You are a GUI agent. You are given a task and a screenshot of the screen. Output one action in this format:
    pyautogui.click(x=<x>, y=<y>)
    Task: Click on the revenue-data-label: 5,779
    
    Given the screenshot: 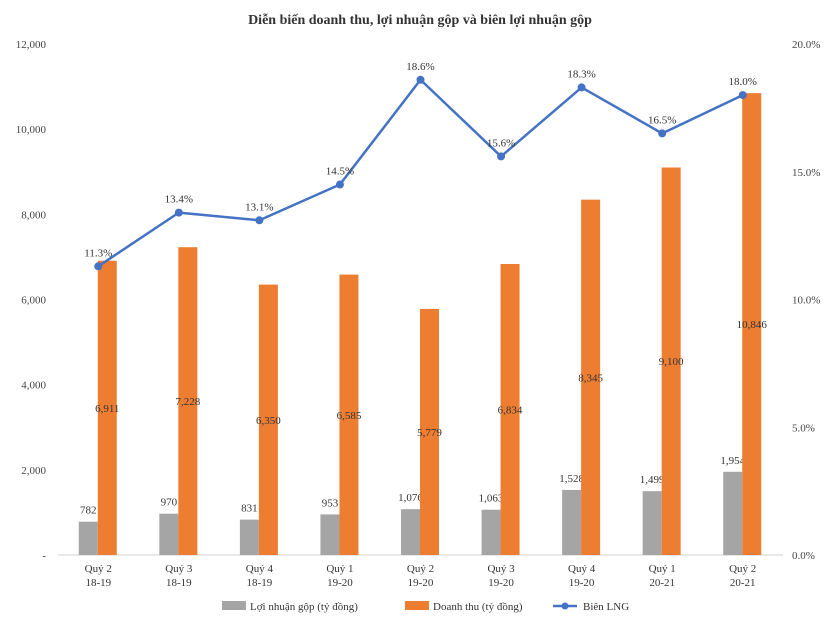 What is the action you would take?
    pyautogui.click(x=429, y=433)
    